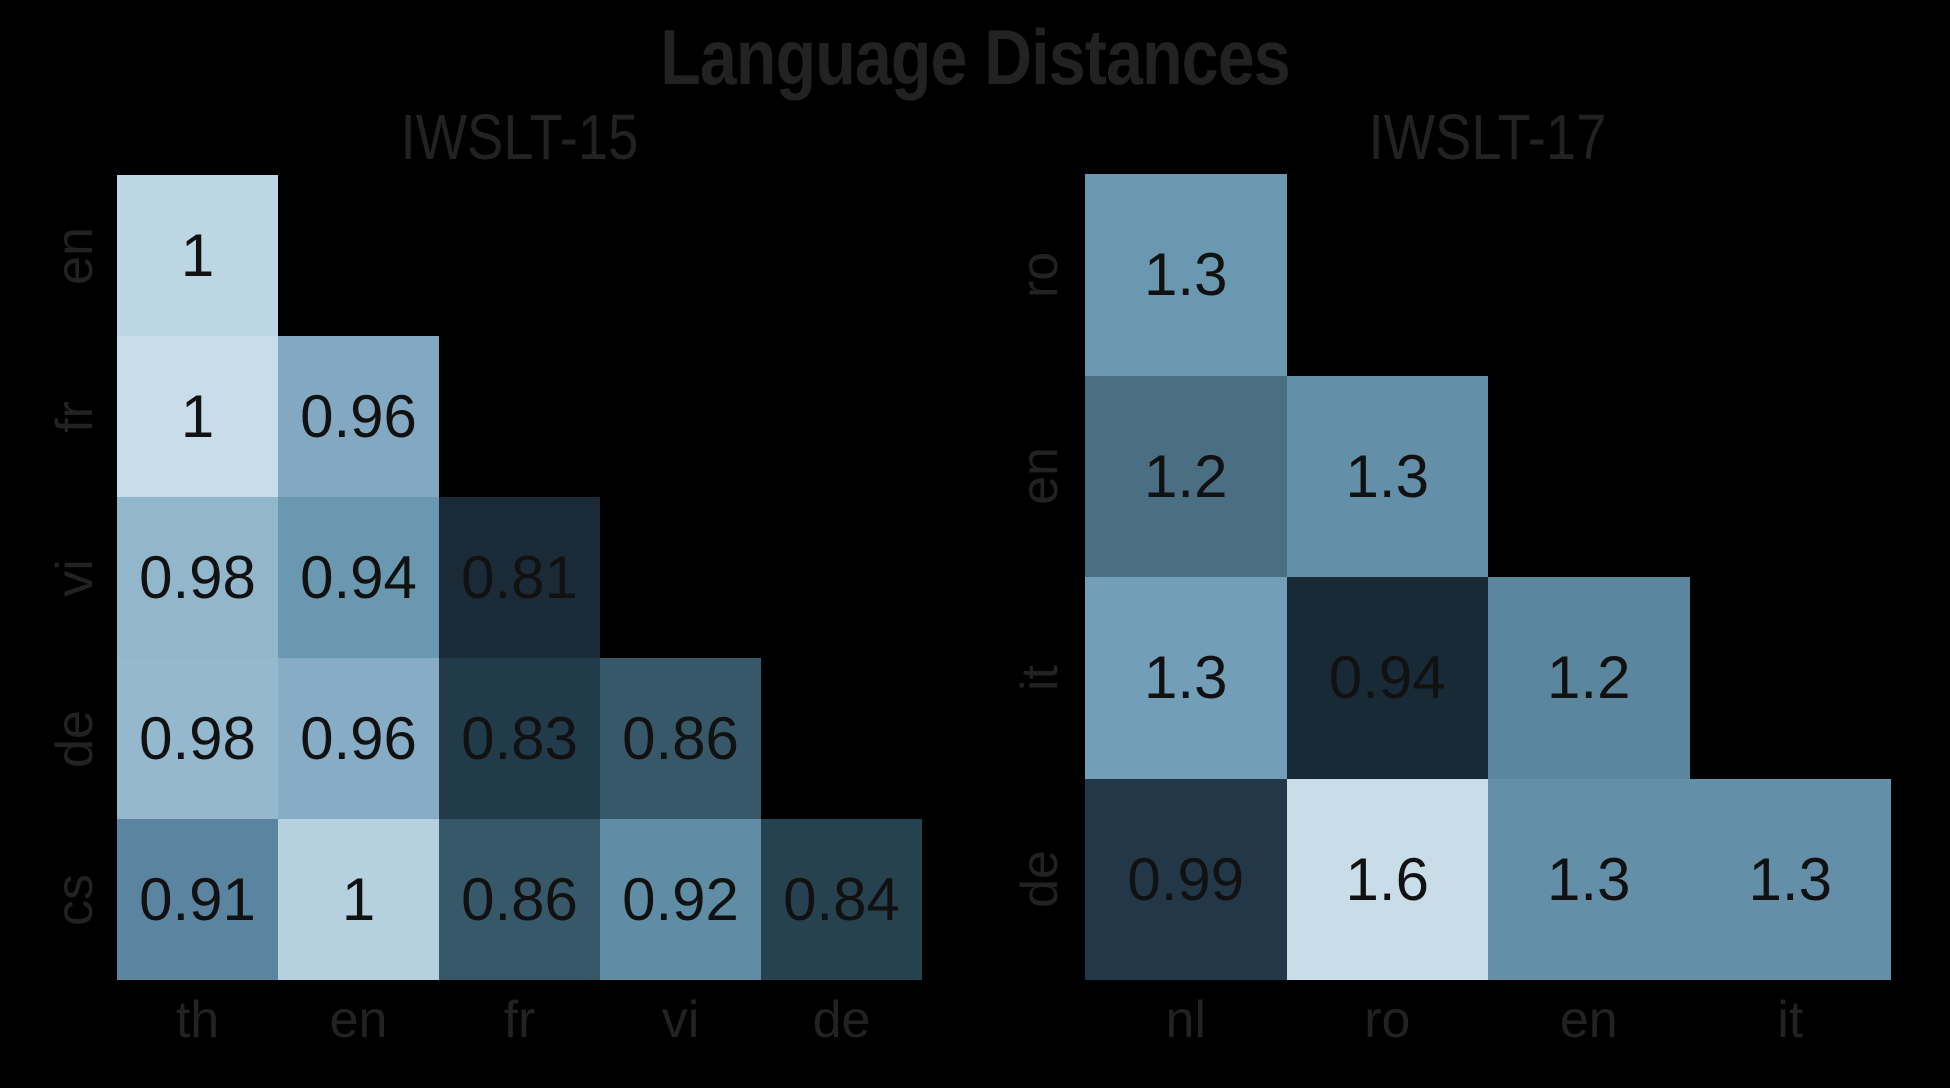 The height and width of the screenshot is (1088, 1950). I want to click on x-tick-label: de, so click(841, 1020).